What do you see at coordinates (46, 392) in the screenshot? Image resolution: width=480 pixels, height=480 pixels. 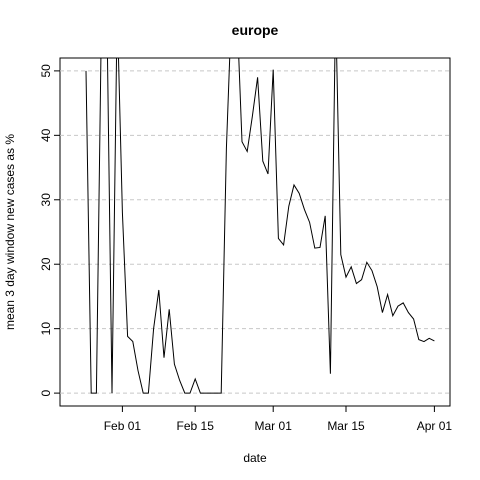 I see `y-tick-label: 0` at bounding box center [46, 392].